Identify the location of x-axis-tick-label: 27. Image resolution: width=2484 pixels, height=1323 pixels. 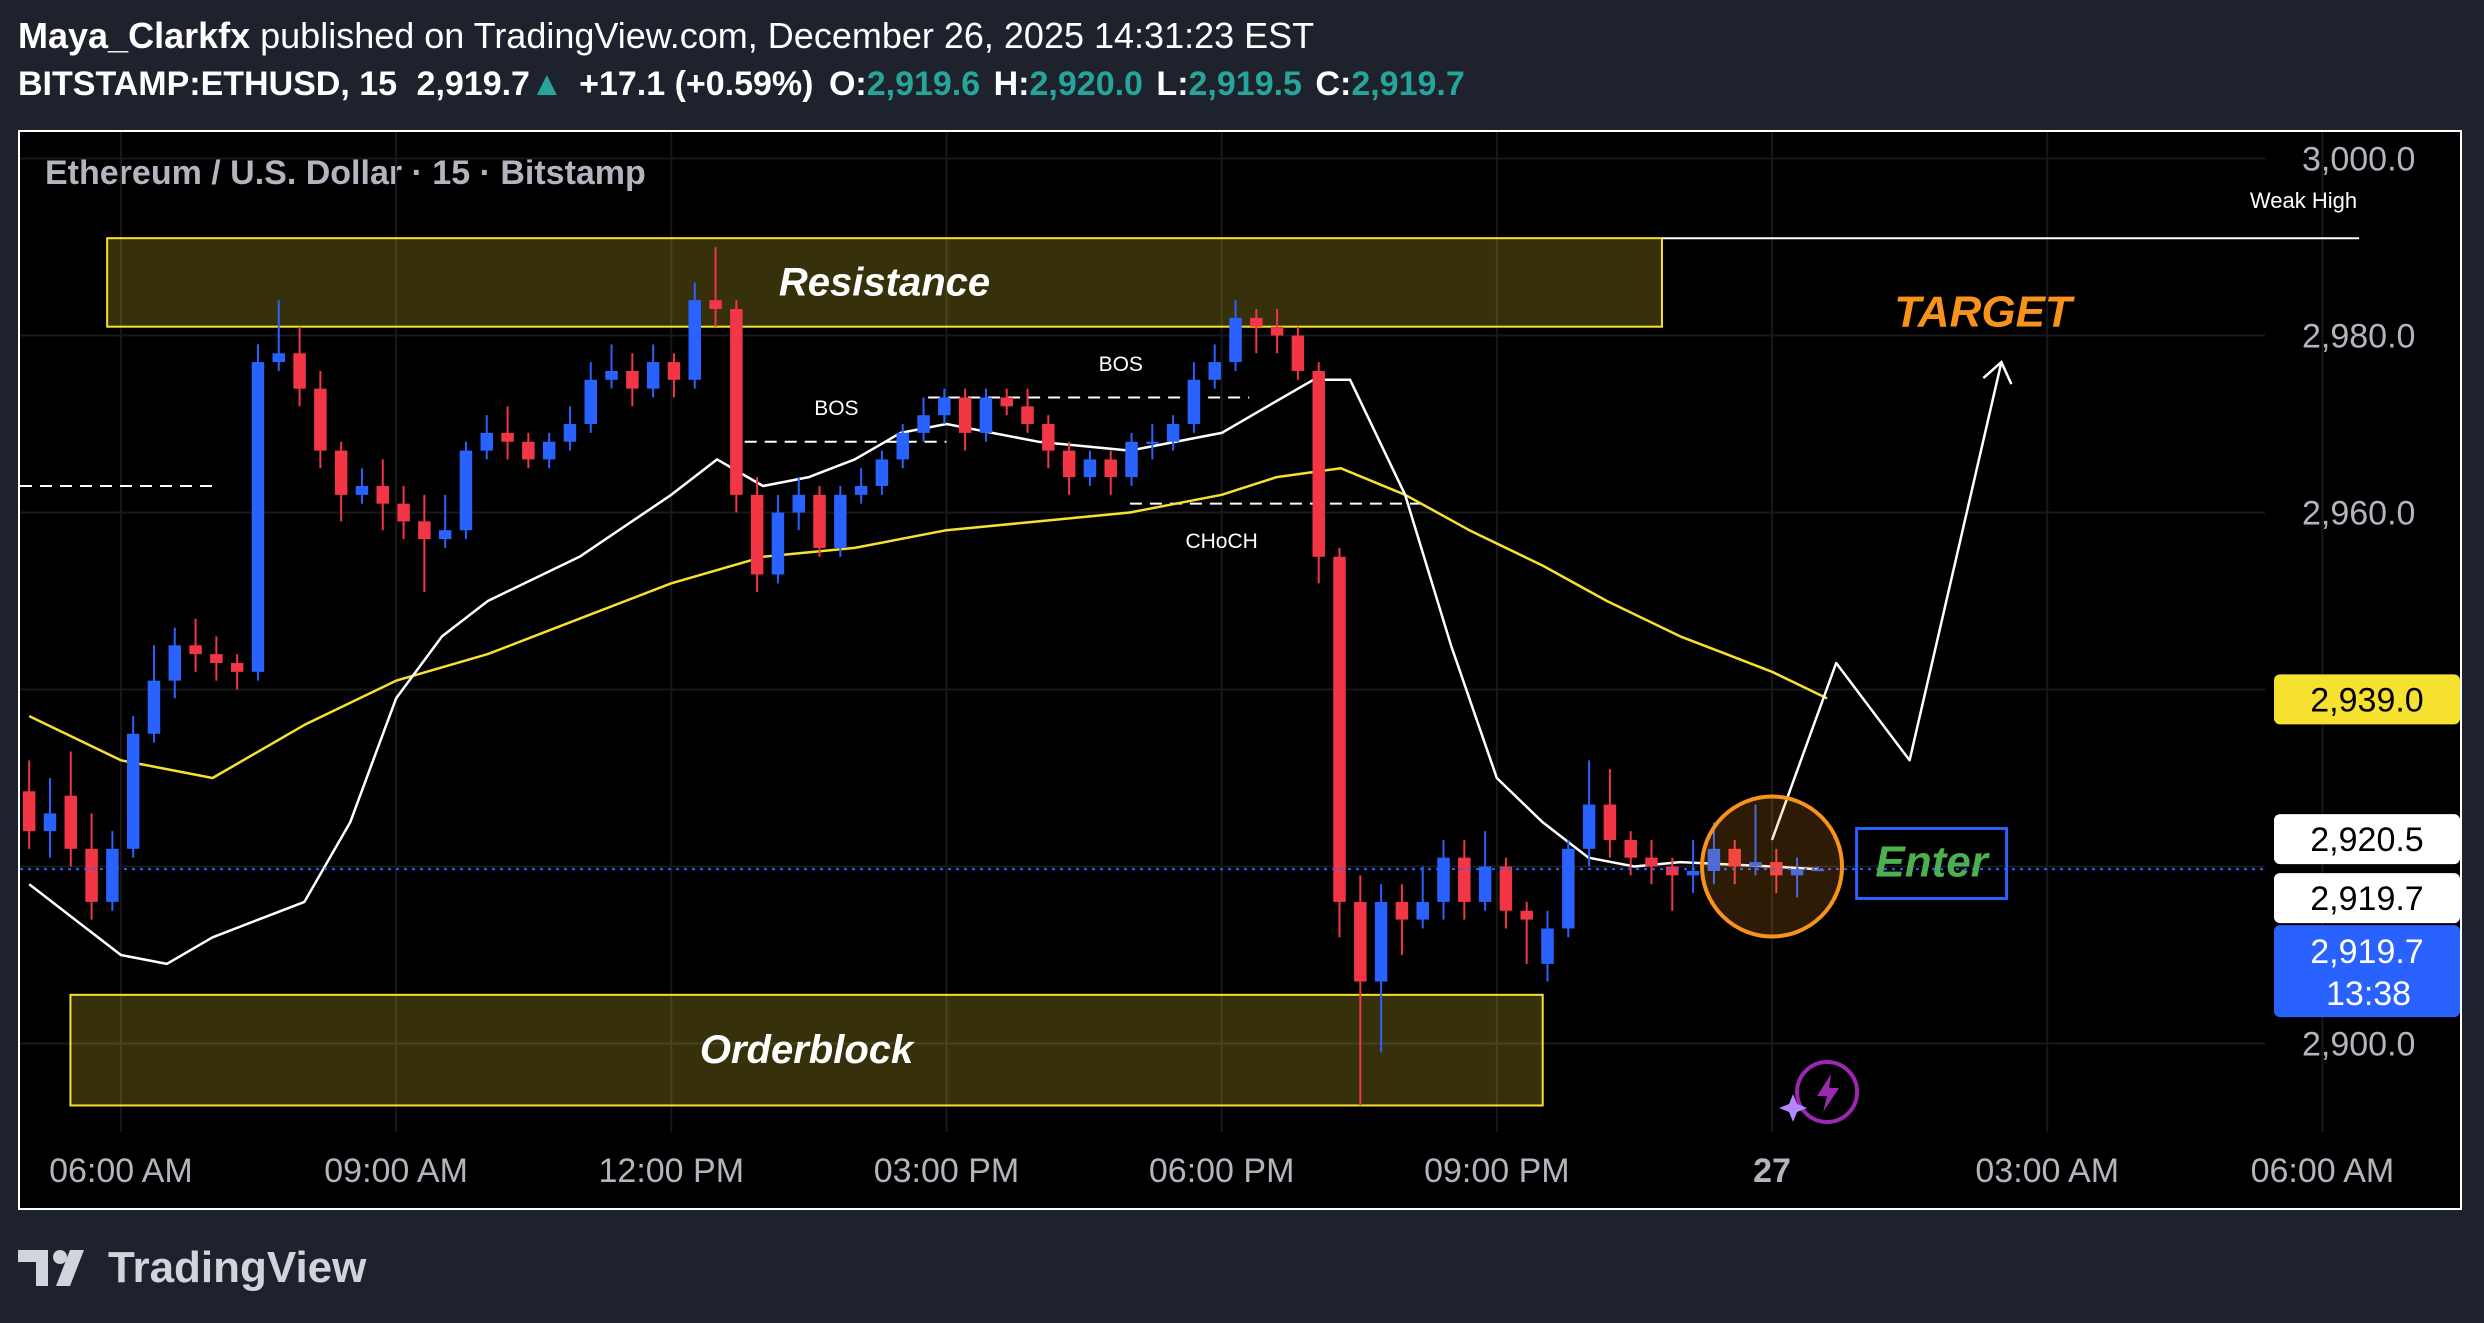
(1772, 1171).